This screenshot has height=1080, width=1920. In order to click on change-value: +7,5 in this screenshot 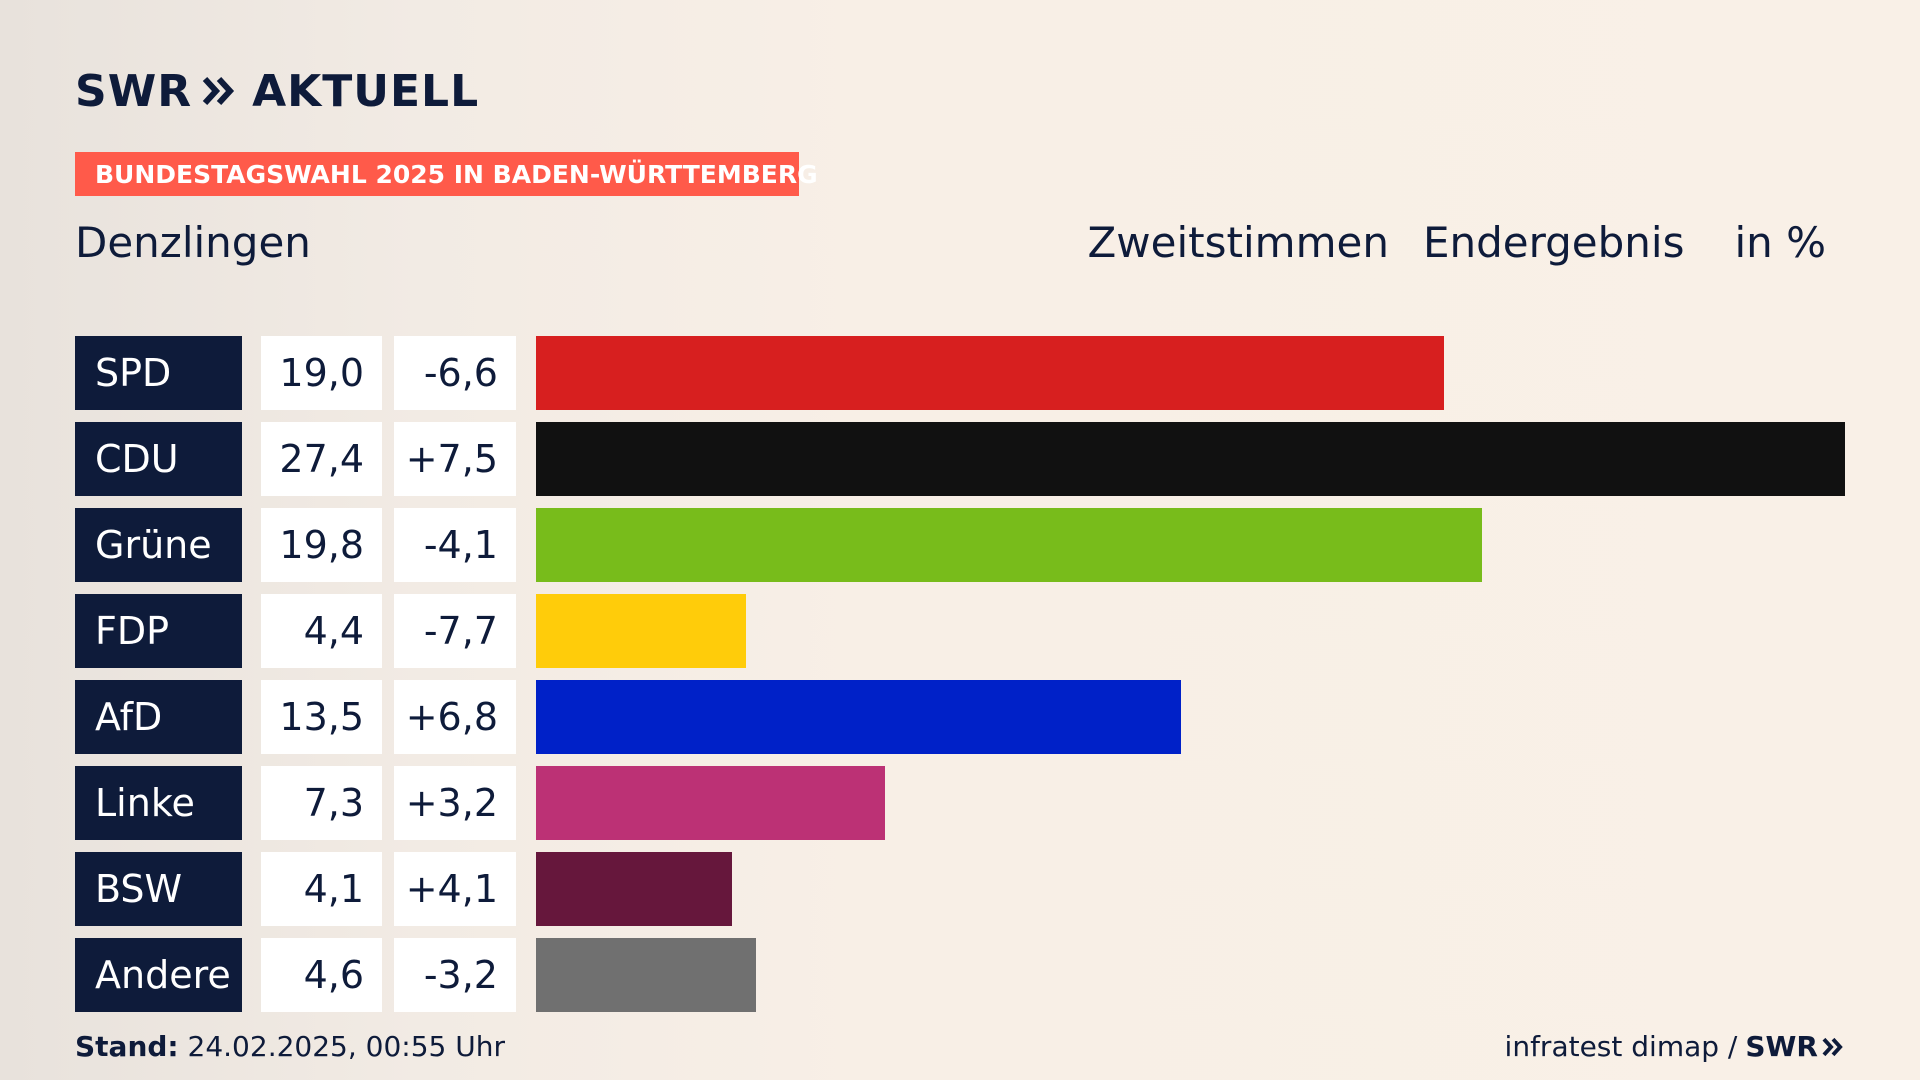, I will do `click(455, 459)`.